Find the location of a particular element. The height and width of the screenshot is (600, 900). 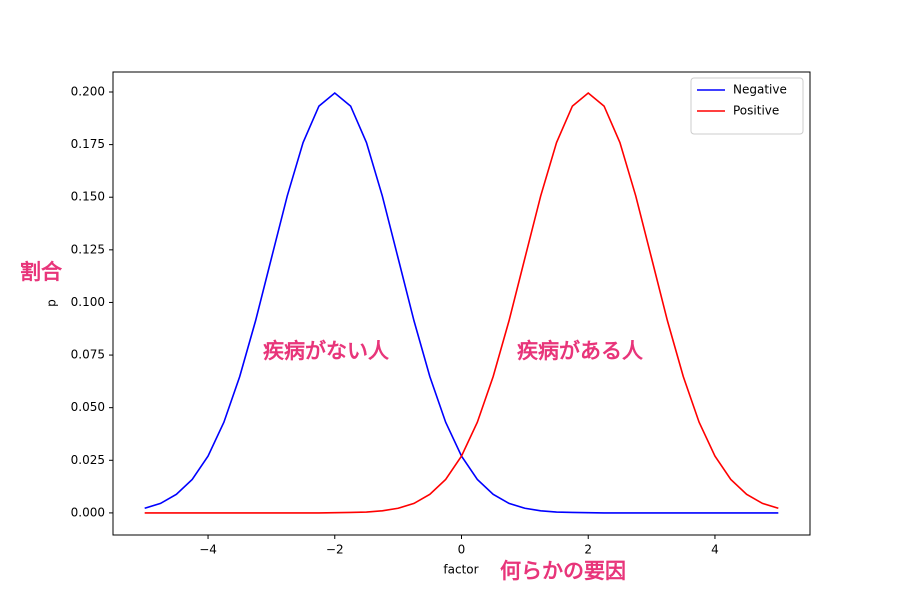

x-axis-label: factor is located at coordinates (460, 570).